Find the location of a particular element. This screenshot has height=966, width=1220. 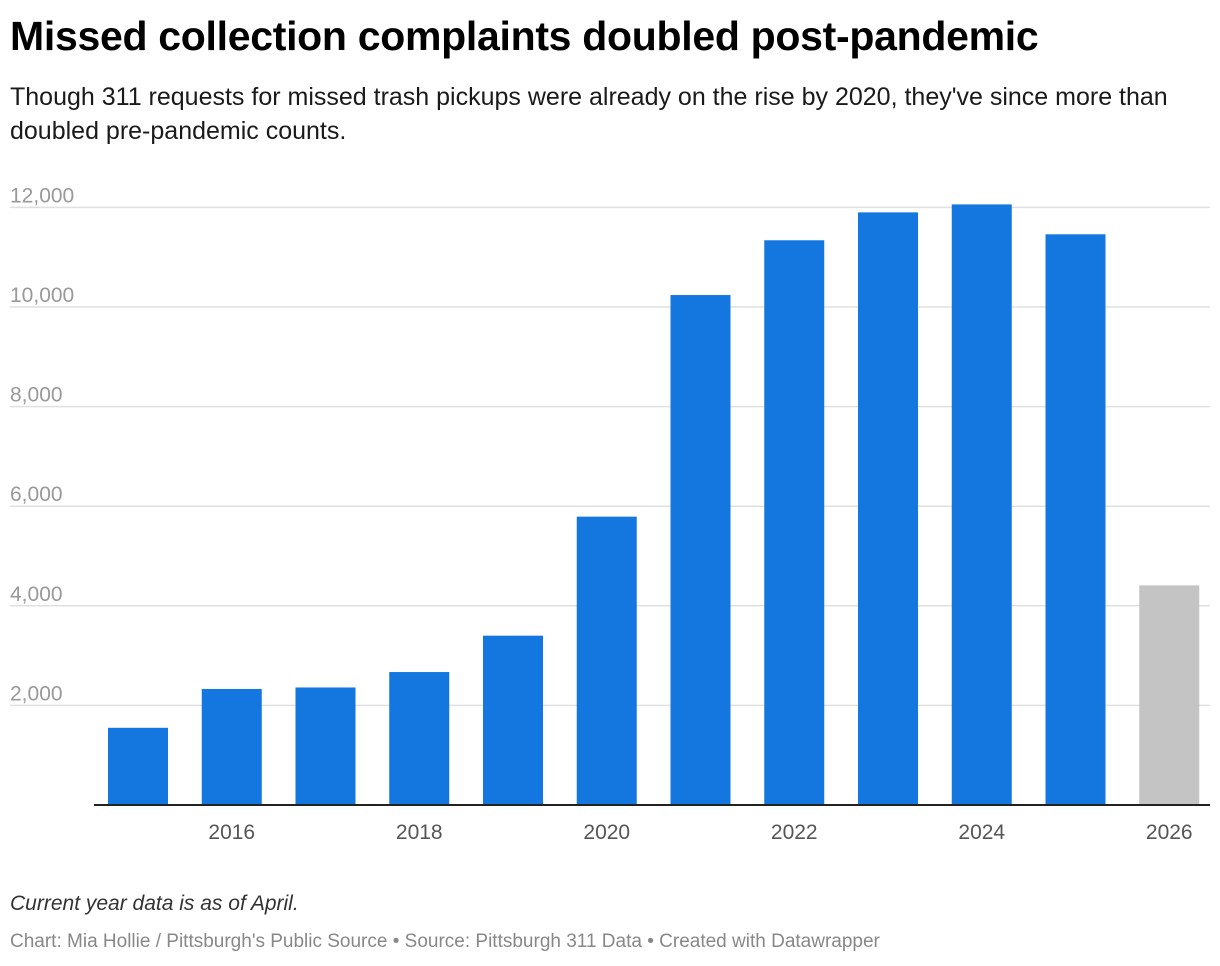

y-tick-label: 12,000 is located at coordinates (42, 195).